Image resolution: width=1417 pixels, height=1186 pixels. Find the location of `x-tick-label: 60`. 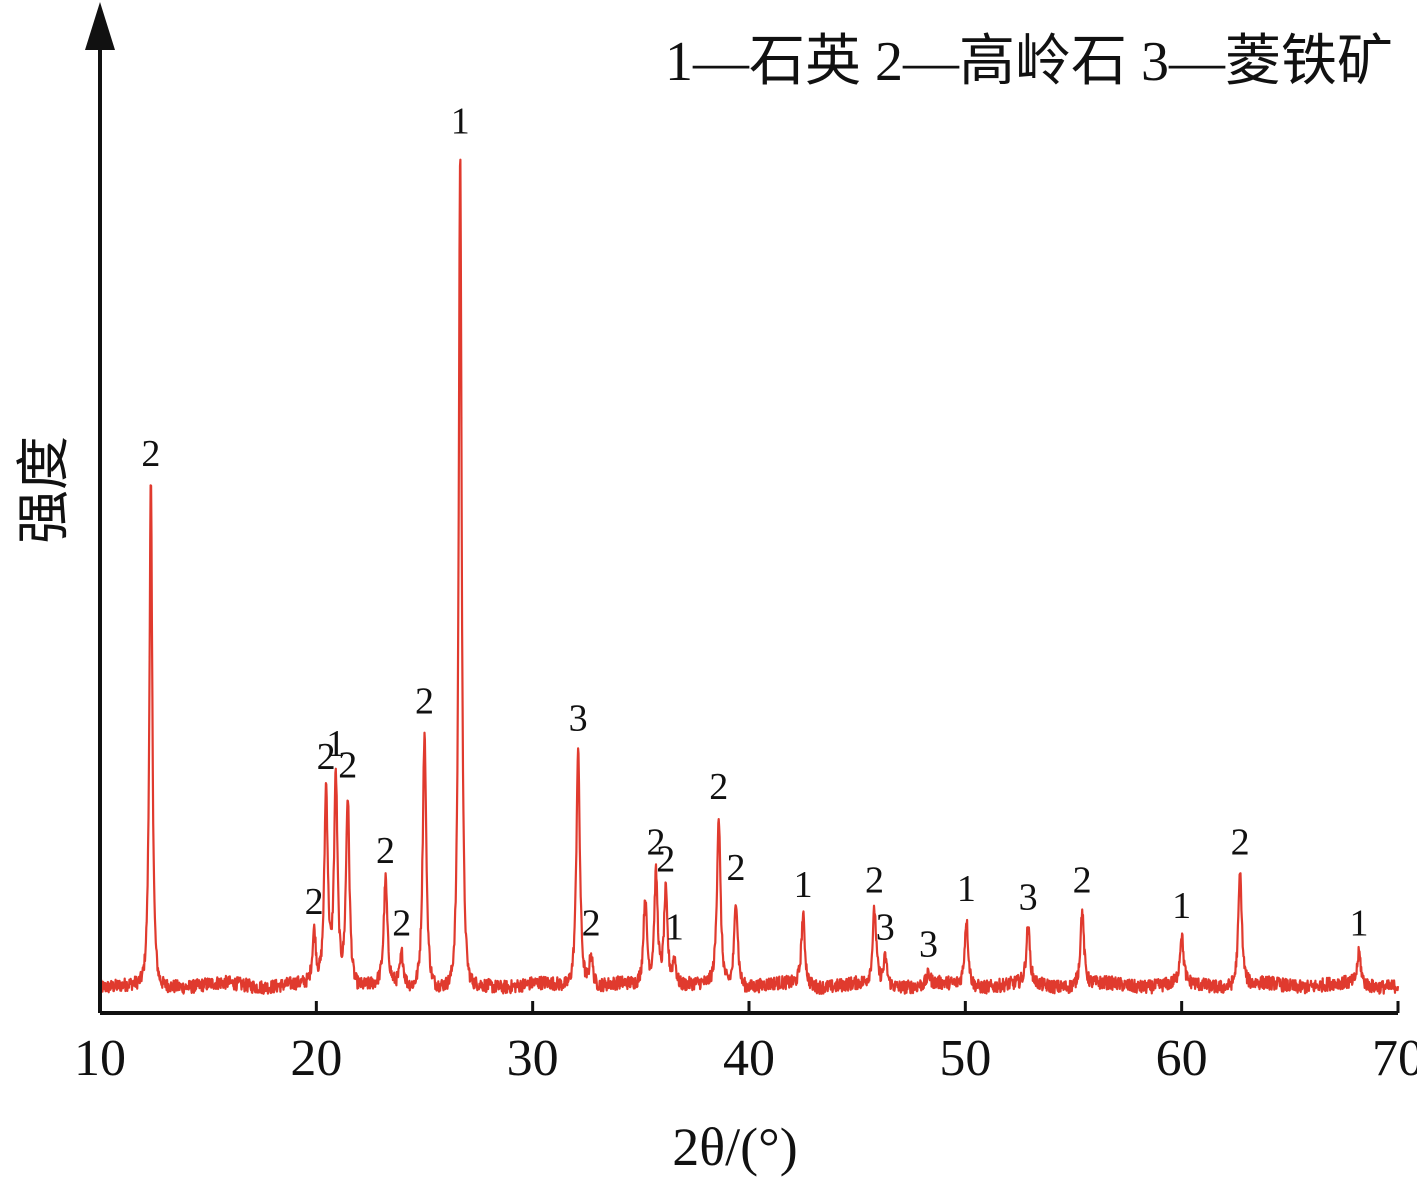

x-tick-label: 60 is located at coordinates (1182, 1058).